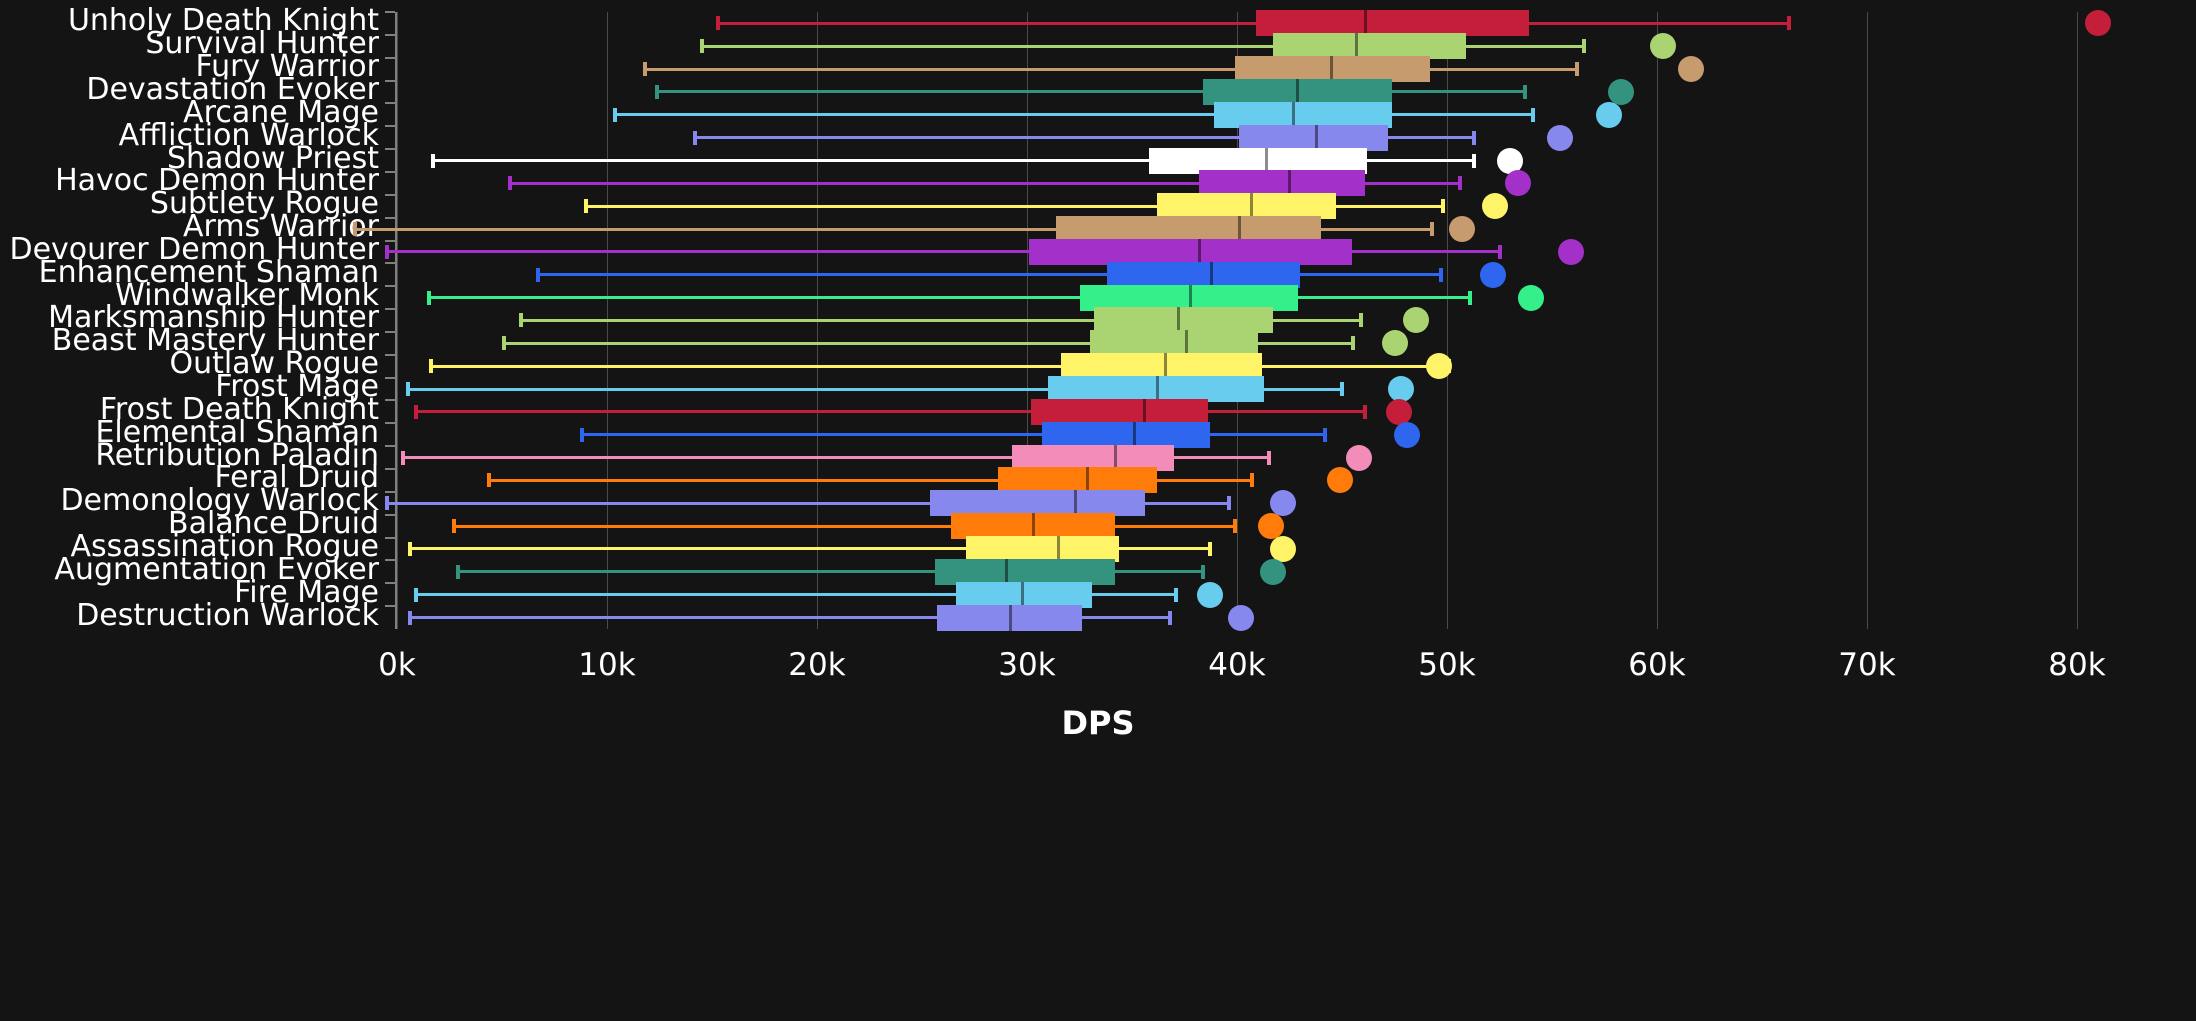 The image size is (2196, 1021). What do you see at coordinates (264, 204) in the screenshot?
I see `y-axis-label-subtlety-rogue: Subtlety Rogue` at bounding box center [264, 204].